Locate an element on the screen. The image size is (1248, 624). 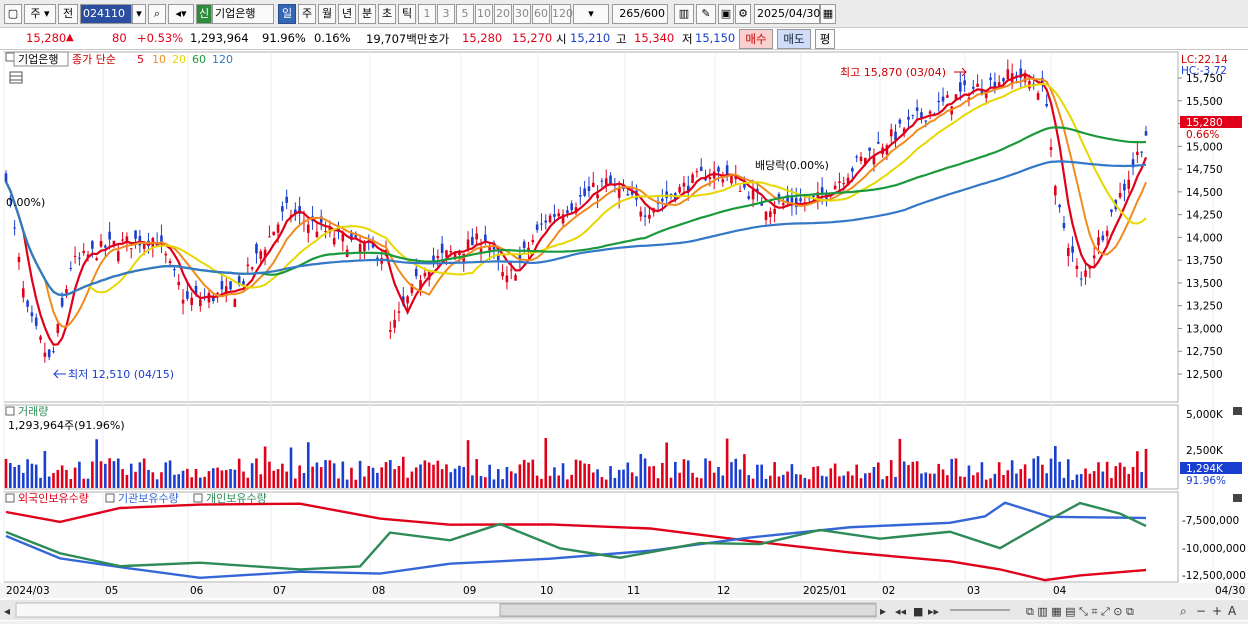
tab-minute: 분 is located at coordinates (367, 14).